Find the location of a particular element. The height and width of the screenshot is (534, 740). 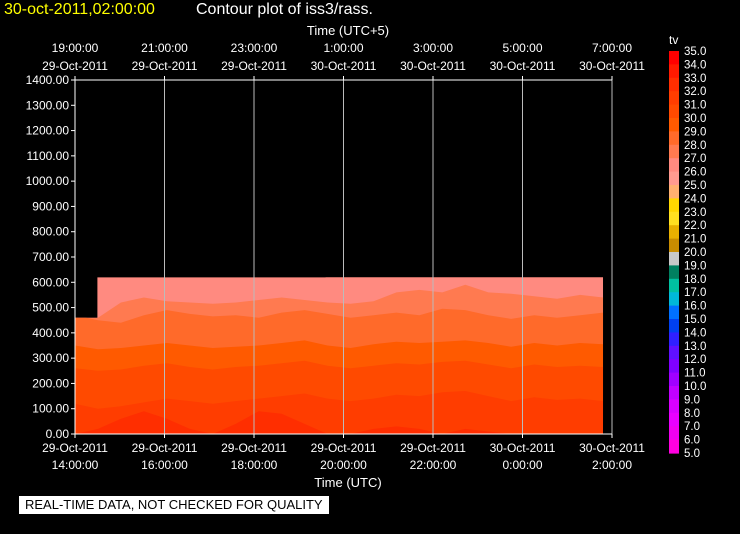

quality-disclaimer: REAL-TIME DATA, NOT CHECKED FOR QUALITY is located at coordinates (174, 505).